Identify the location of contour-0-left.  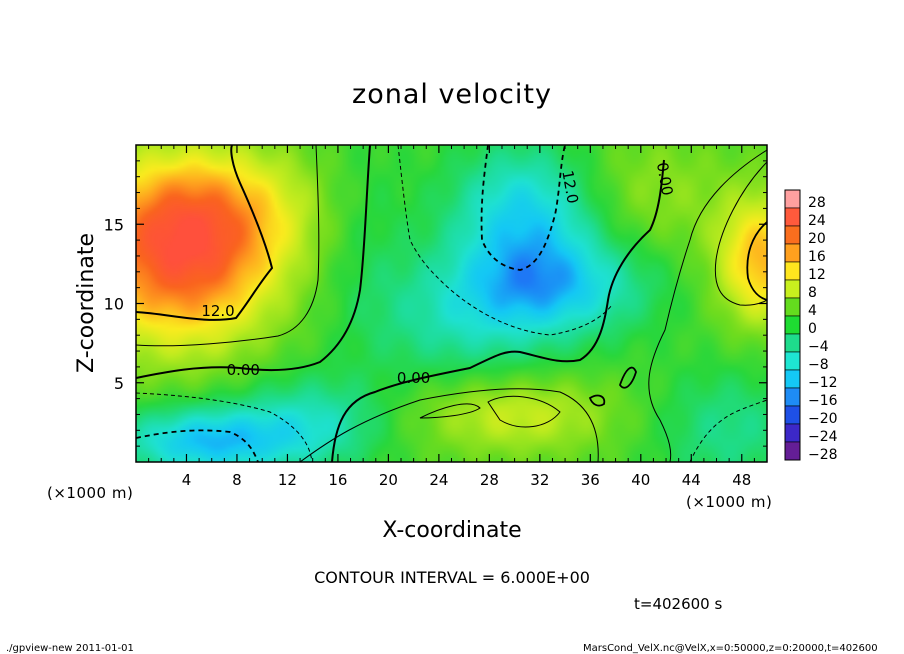
(253, 262).